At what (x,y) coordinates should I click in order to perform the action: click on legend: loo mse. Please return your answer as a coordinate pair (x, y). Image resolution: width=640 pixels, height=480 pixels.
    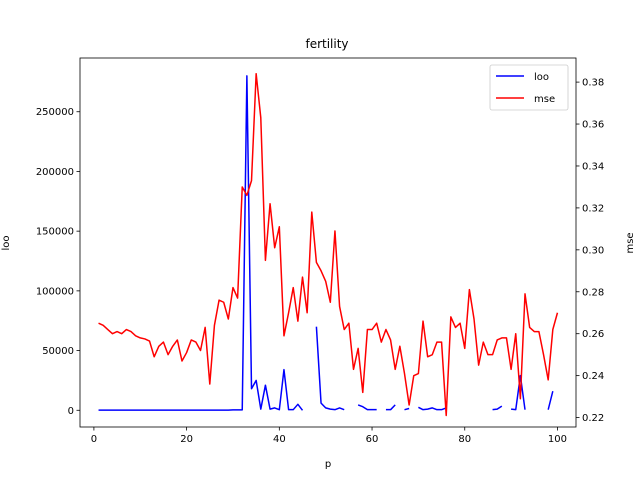
    Looking at the image, I should click on (529, 87).